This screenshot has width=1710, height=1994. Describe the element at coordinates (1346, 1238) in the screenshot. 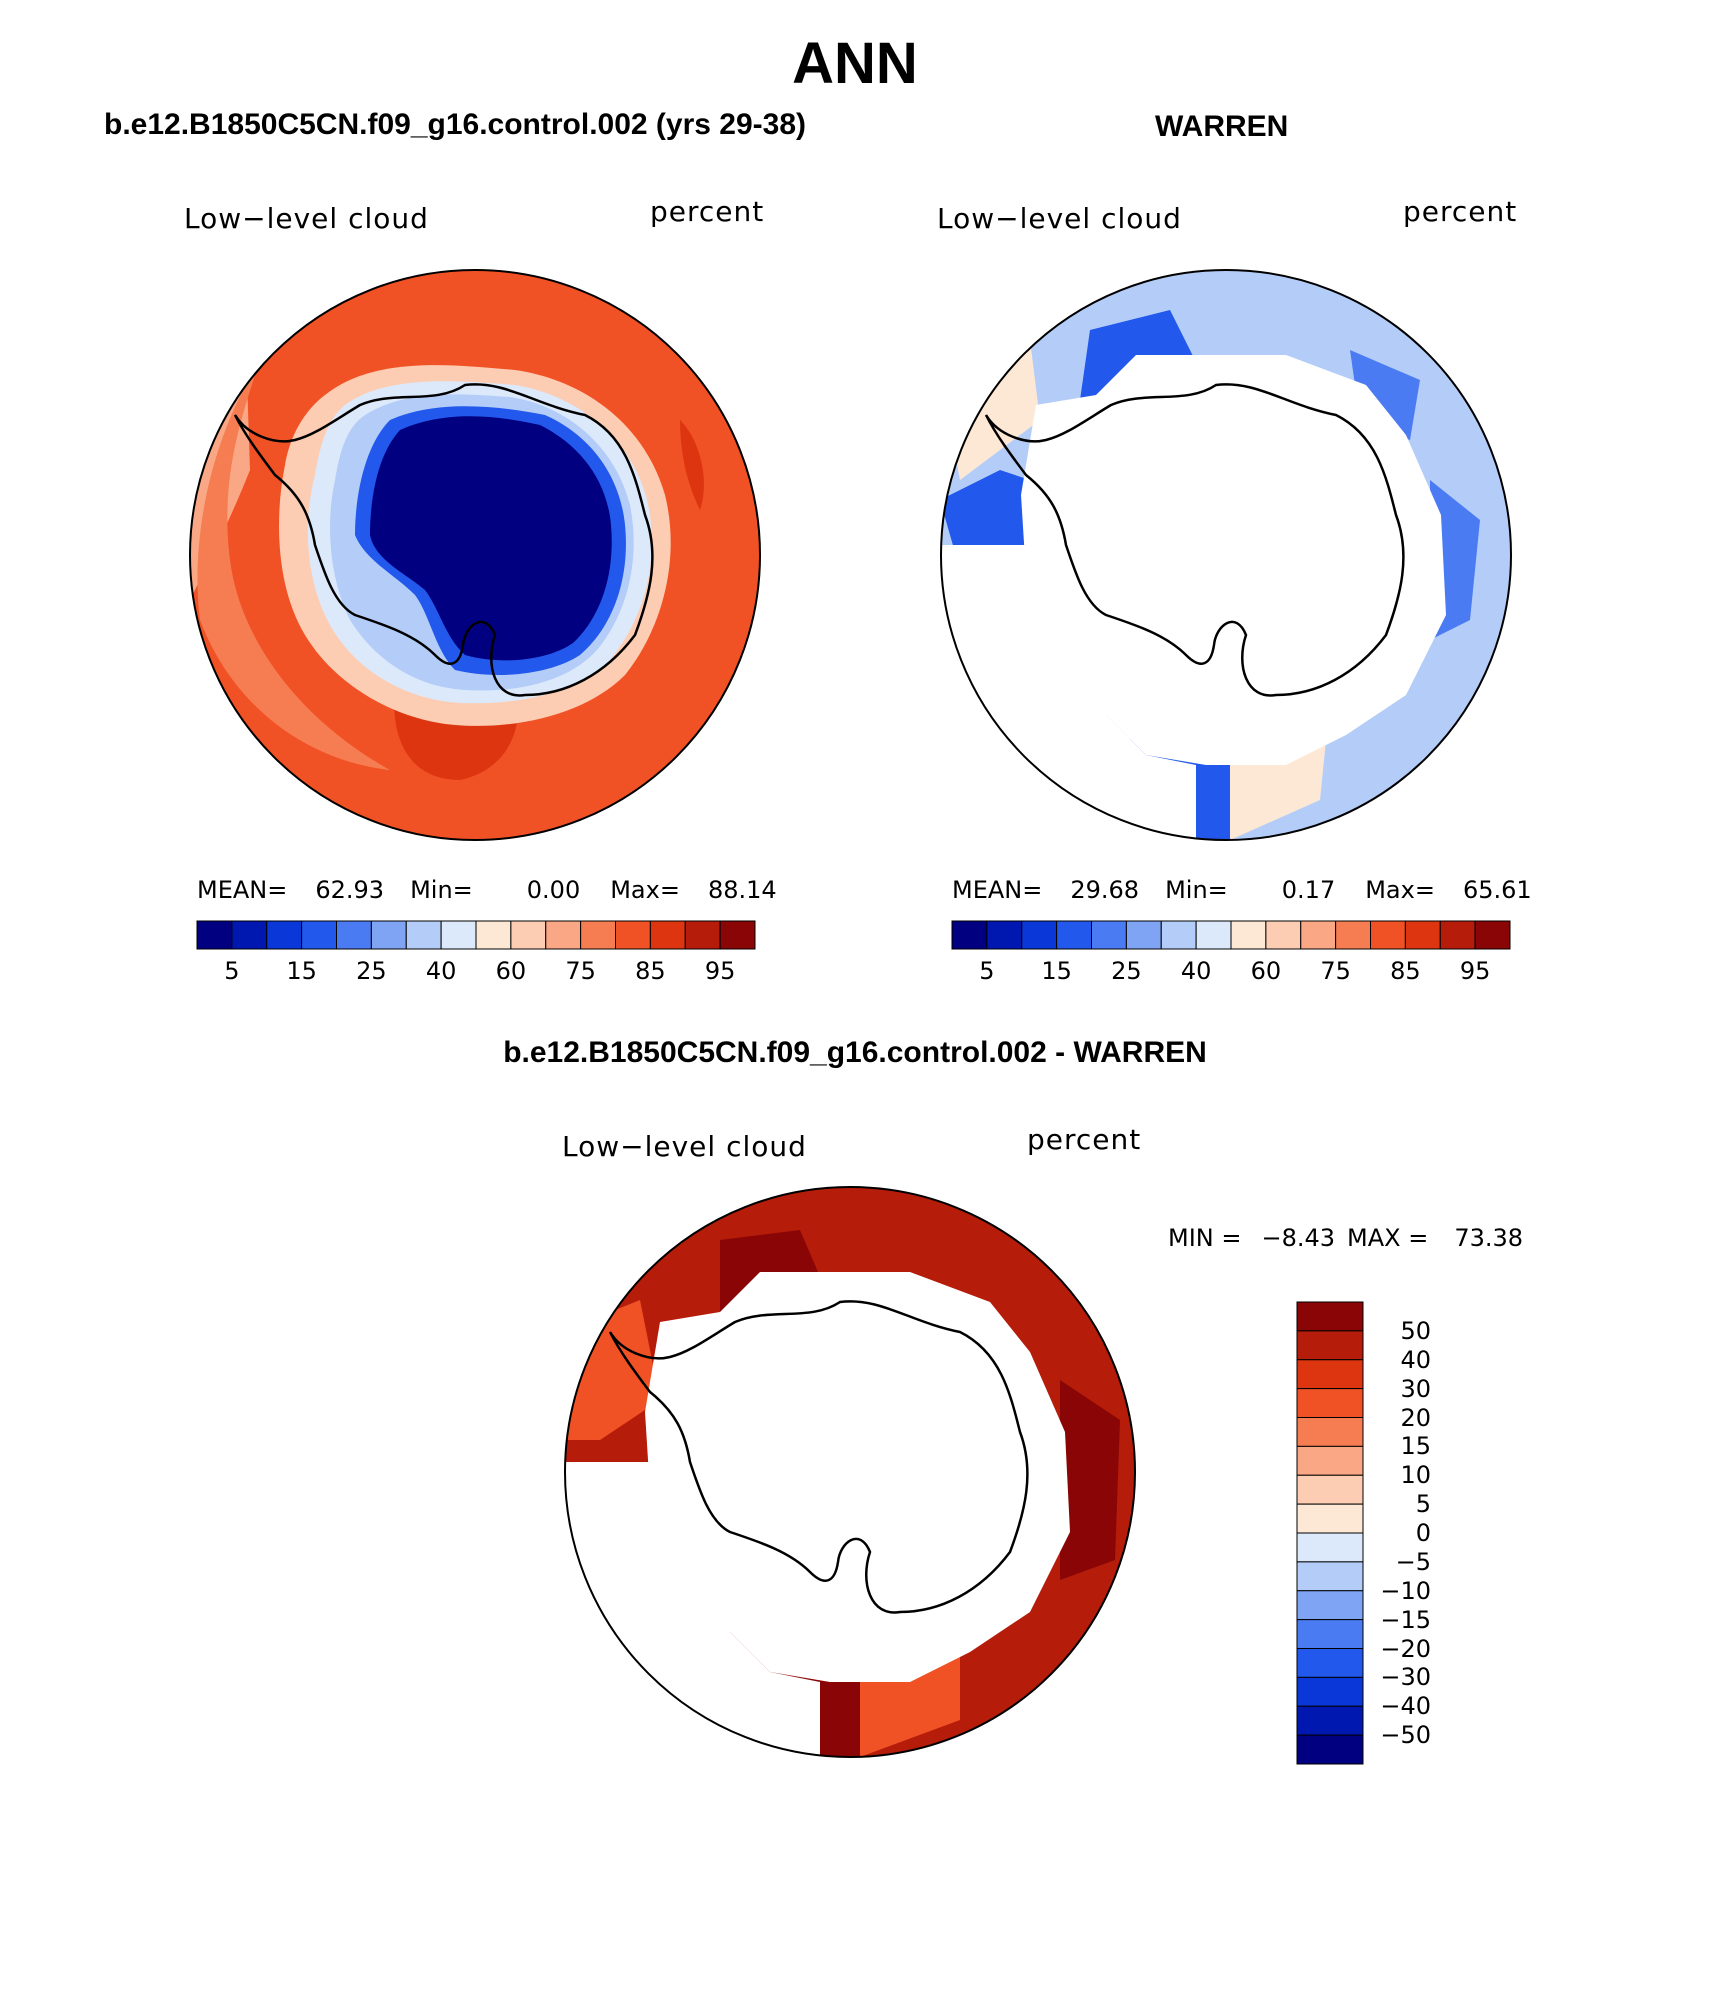

I see `stats-diff: MIN = −8.43 MAX = 73.38` at that location.